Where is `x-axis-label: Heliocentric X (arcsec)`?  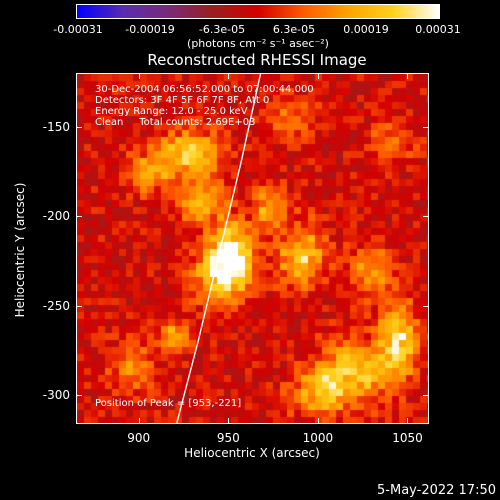 x-axis-label: Heliocentric X (arcsec) is located at coordinates (252, 453).